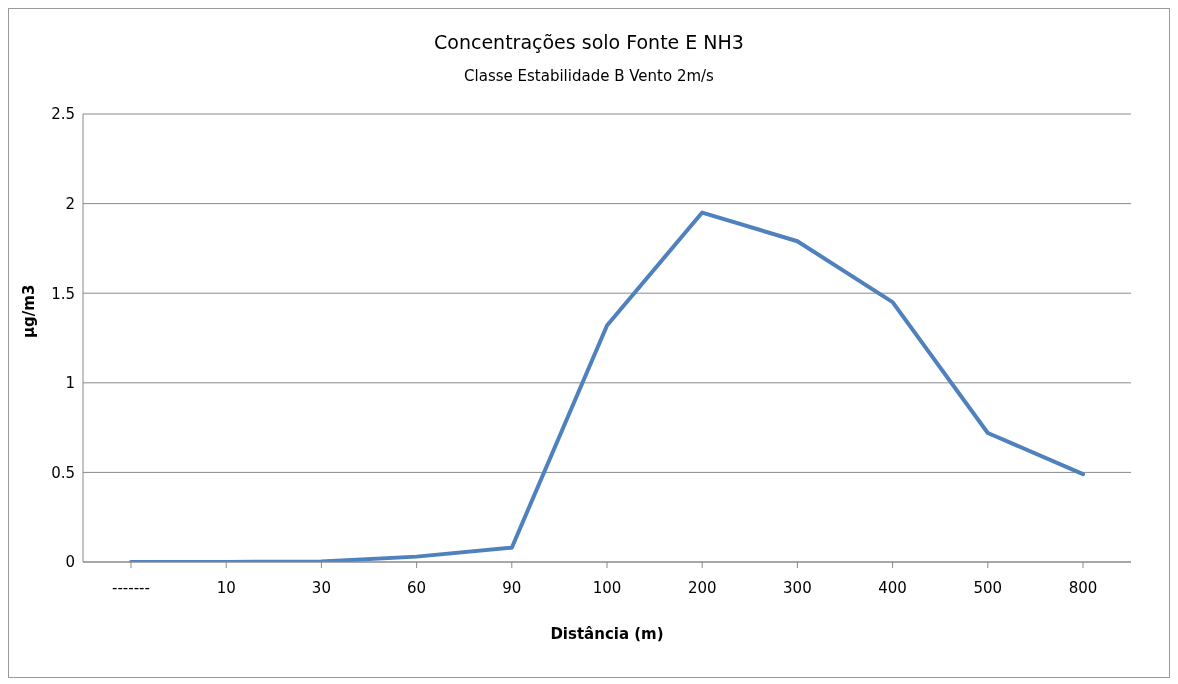 The image size is (1178, 684). Describe the element at coordinates (589, 76) in the screenshot. I see `chart-subtitle: Classe Estabilidade B Vento 2m/s` at that location.